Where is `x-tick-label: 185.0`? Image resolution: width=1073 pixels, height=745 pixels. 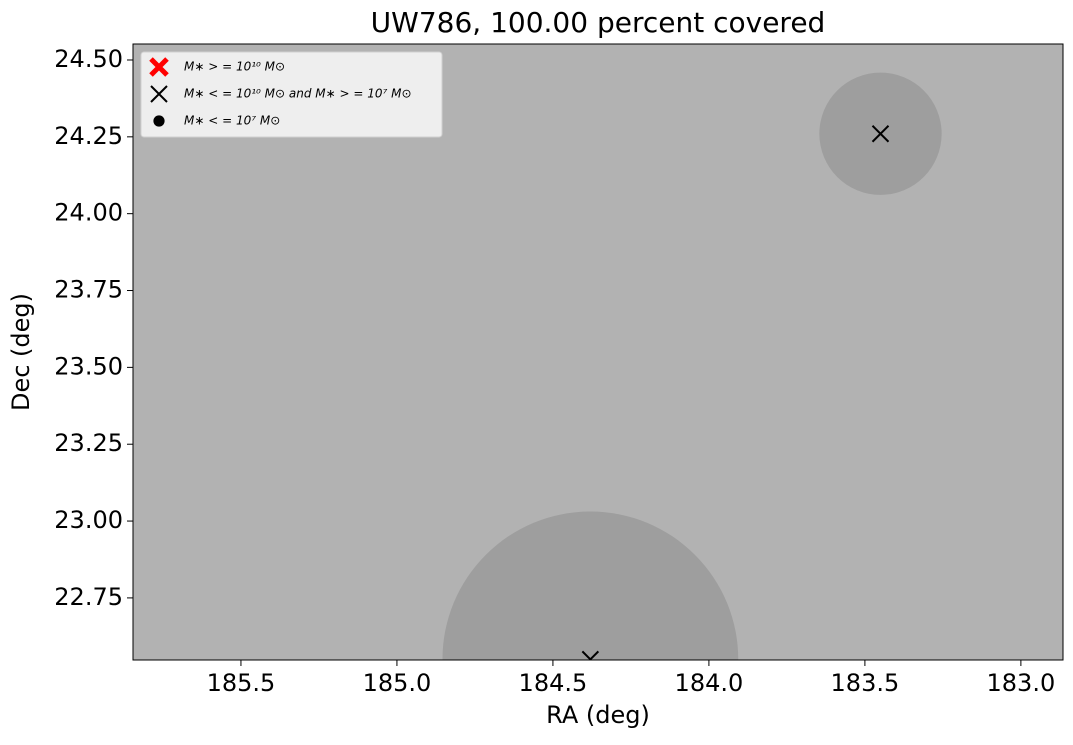
x-tick-label: 185.0 is located at coordinates (397, 683).